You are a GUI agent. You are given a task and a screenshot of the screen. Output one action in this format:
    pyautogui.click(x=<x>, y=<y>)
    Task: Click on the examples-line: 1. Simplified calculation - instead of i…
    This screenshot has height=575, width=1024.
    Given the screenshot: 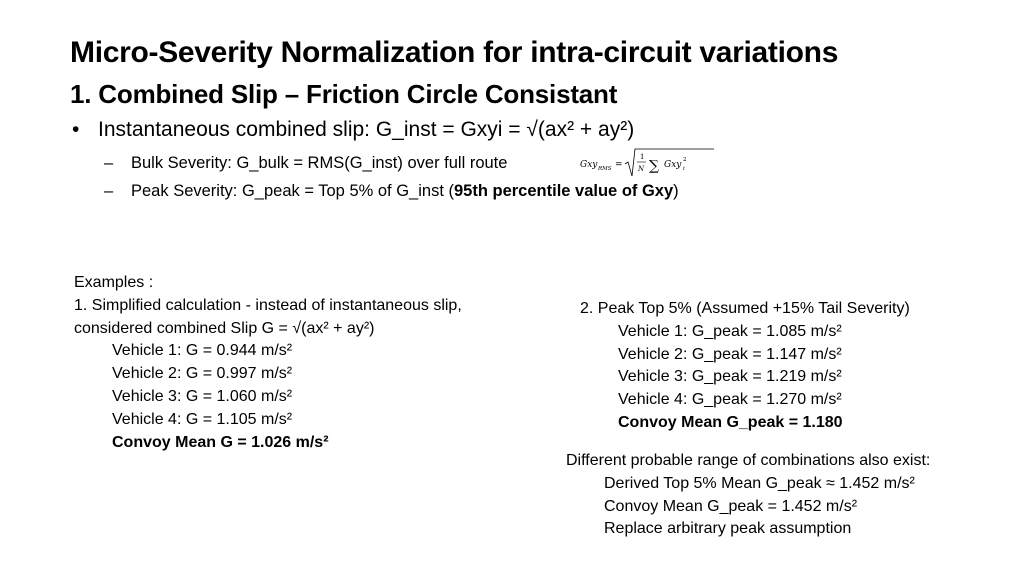 What is the action you would take?
    pyautogui.click(x=268, y=305)
    